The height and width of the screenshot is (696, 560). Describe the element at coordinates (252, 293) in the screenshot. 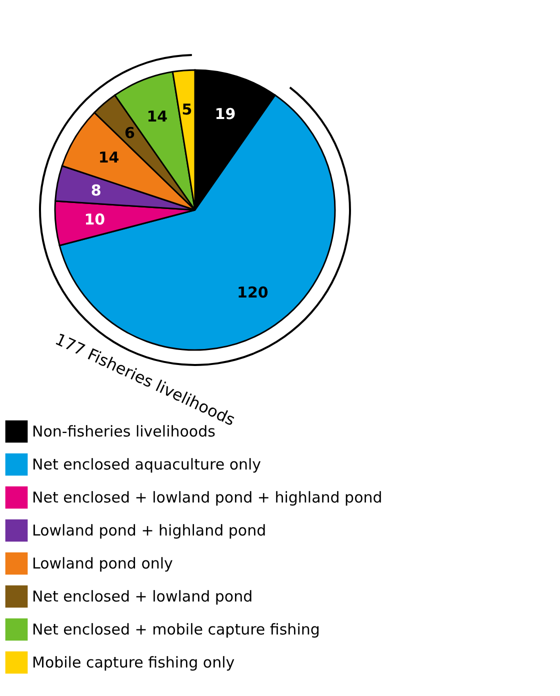

I see `data-label: 120` at that location.